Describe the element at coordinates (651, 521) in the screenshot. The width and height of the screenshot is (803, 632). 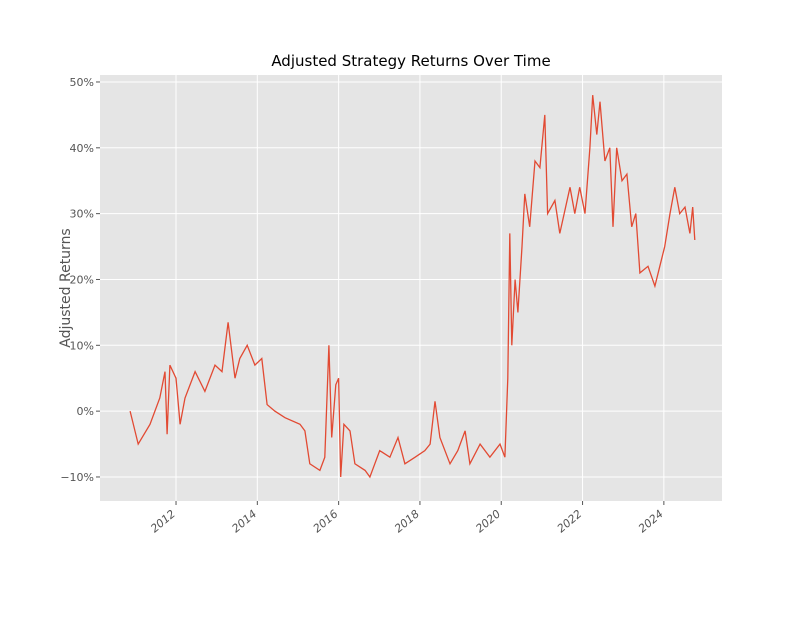
I see `x-tick-label: 2024` at that location.